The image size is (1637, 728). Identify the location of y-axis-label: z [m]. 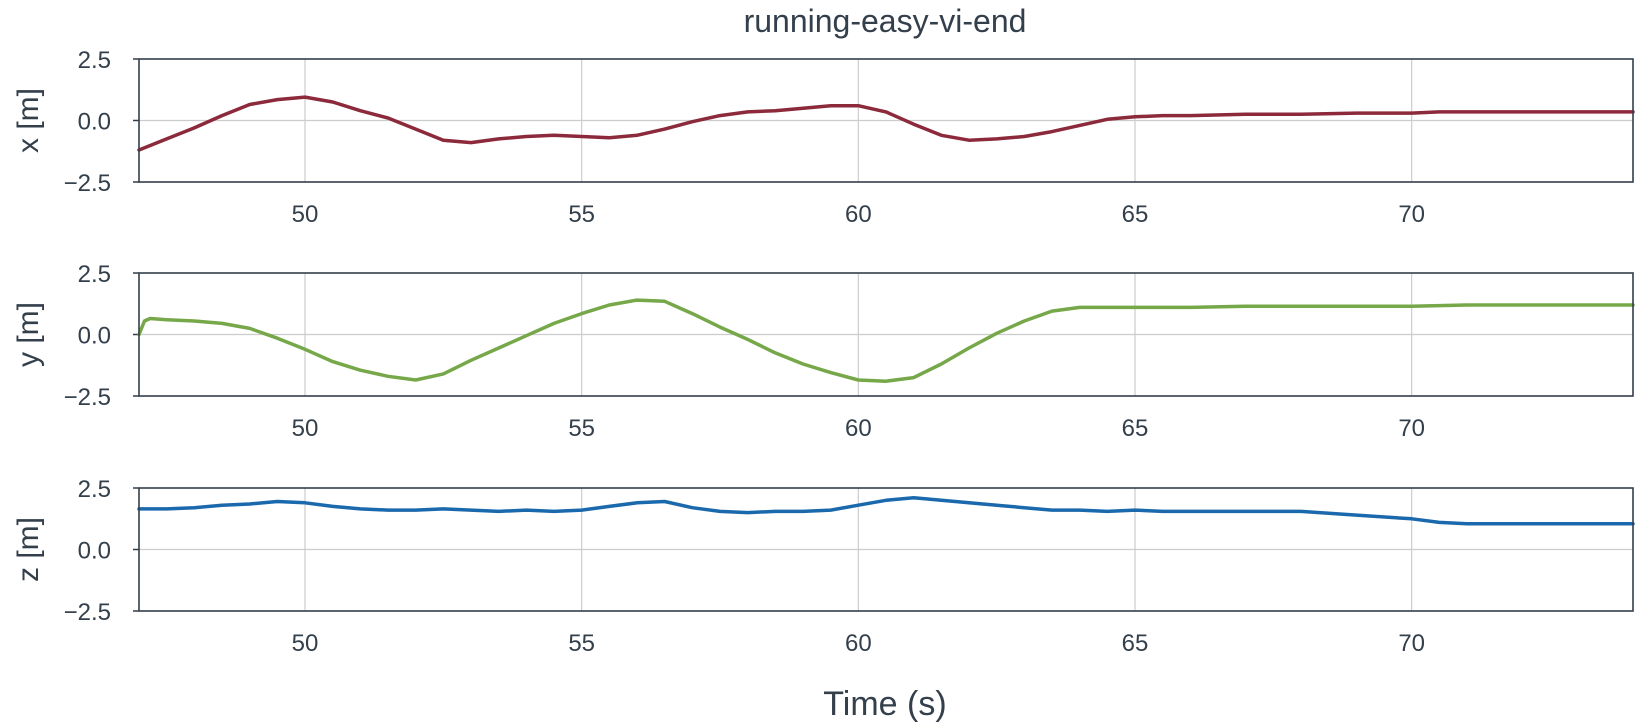
(28, 549).